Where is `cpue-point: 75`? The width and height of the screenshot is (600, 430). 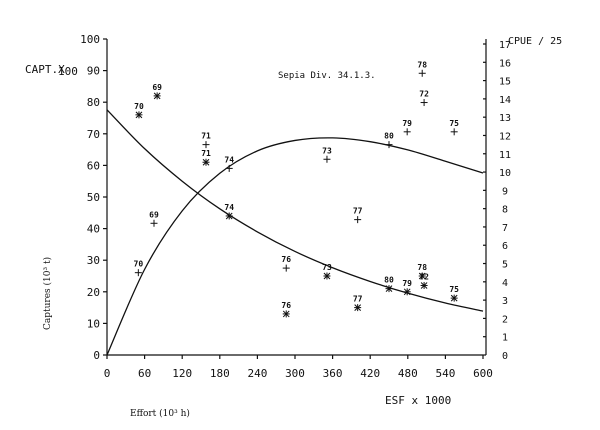 cpue-point: 75 is located at coordinates (454, 127).